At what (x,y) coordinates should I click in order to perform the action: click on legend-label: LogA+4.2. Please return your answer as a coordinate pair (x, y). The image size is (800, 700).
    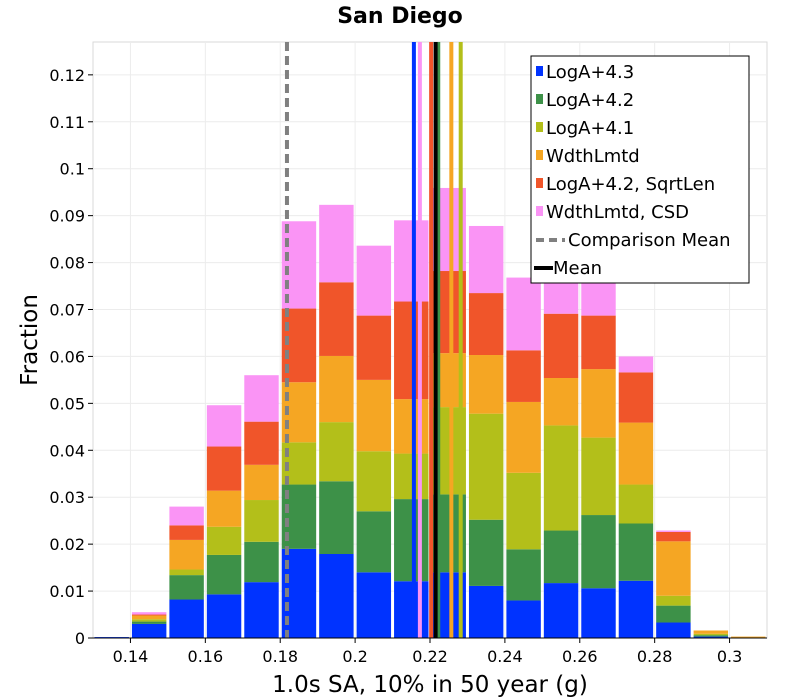
    Looking at the image, I should click on (590, 100).